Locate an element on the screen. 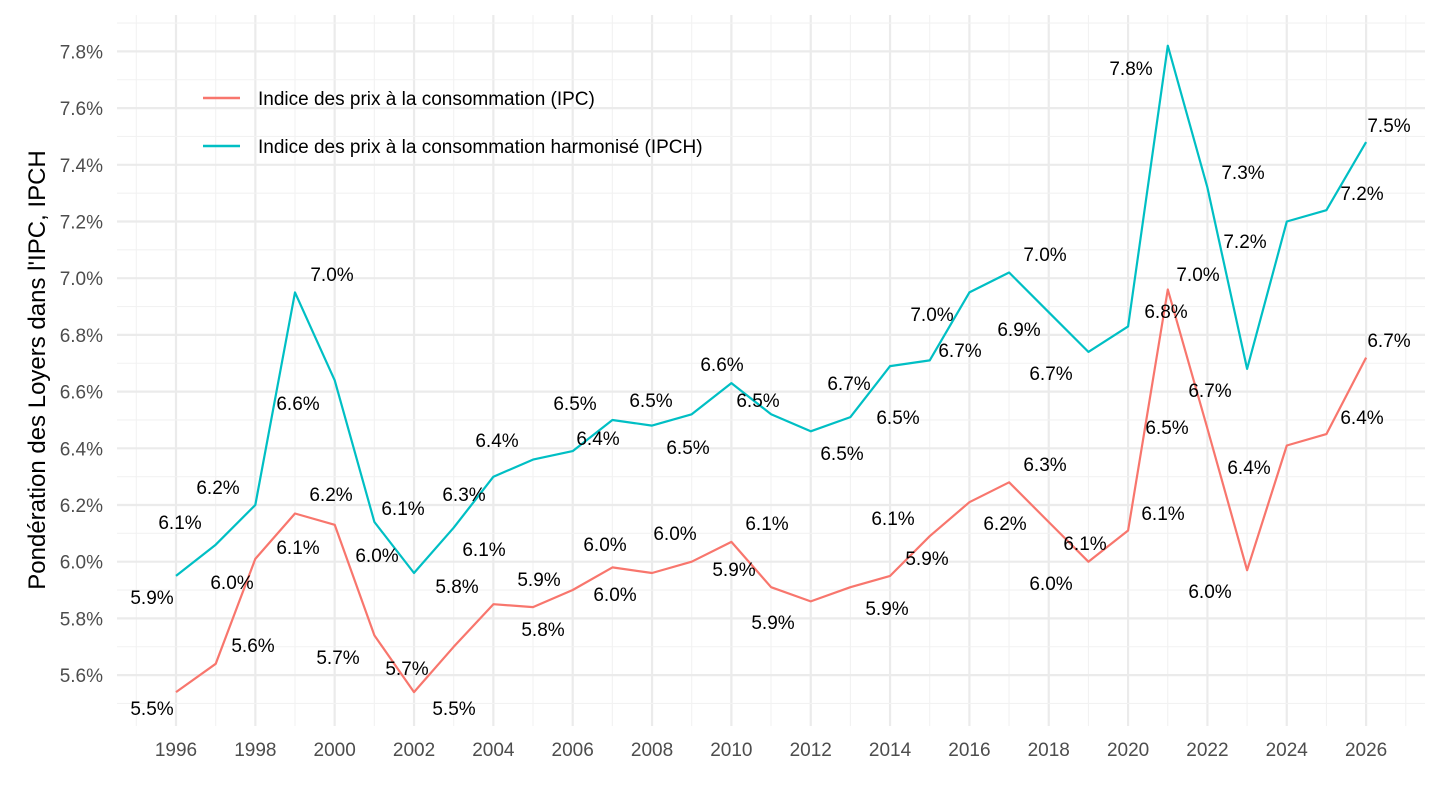 The image size is (1440, 810). y-tick-label: 6.2% is located at coordinates (81, 506).